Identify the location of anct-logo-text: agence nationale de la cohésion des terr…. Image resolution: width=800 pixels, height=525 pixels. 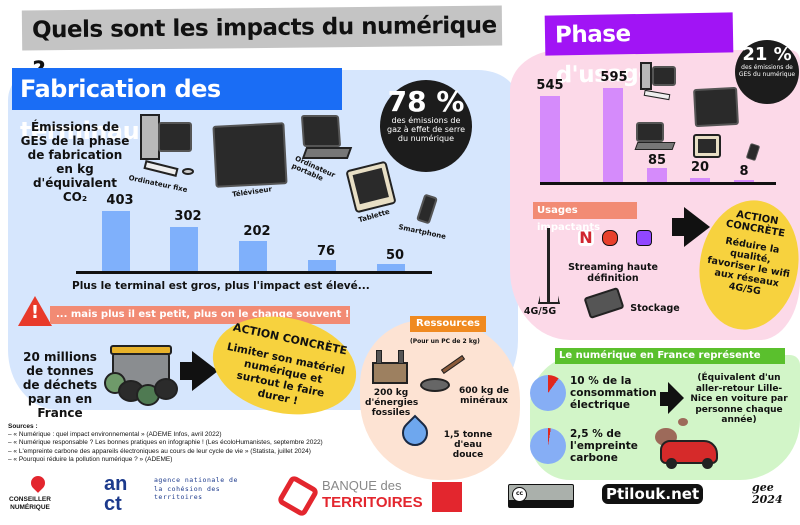
(196, 488).